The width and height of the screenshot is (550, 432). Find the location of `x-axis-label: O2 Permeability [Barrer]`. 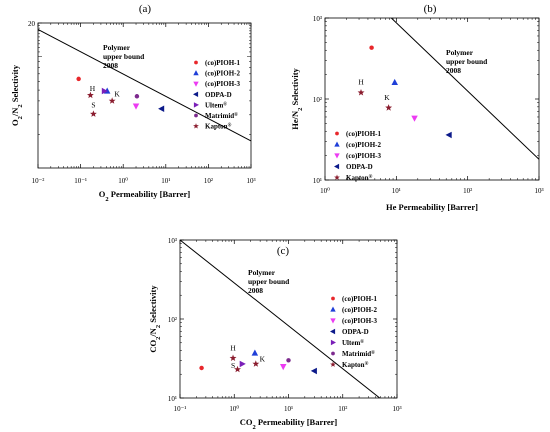

x-axis-label: O2 Permeability [Barrer] is located at coordinates (145, 196).